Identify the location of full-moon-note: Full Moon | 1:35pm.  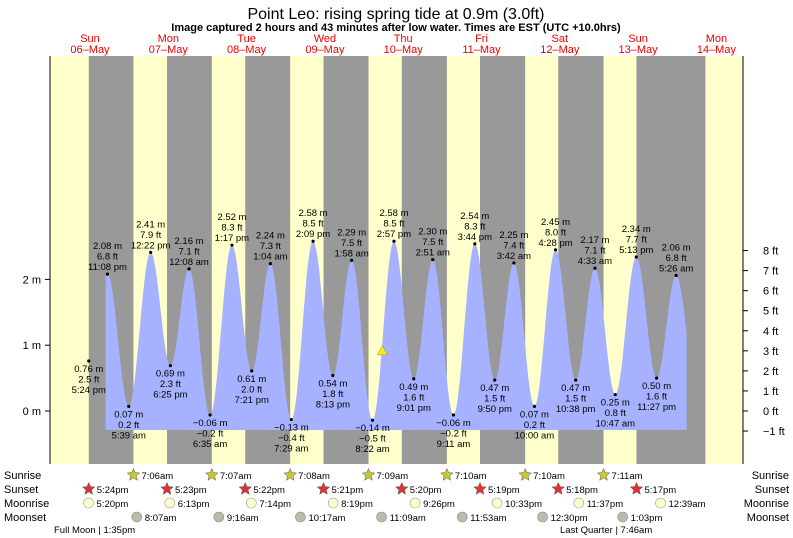
(94, 530).